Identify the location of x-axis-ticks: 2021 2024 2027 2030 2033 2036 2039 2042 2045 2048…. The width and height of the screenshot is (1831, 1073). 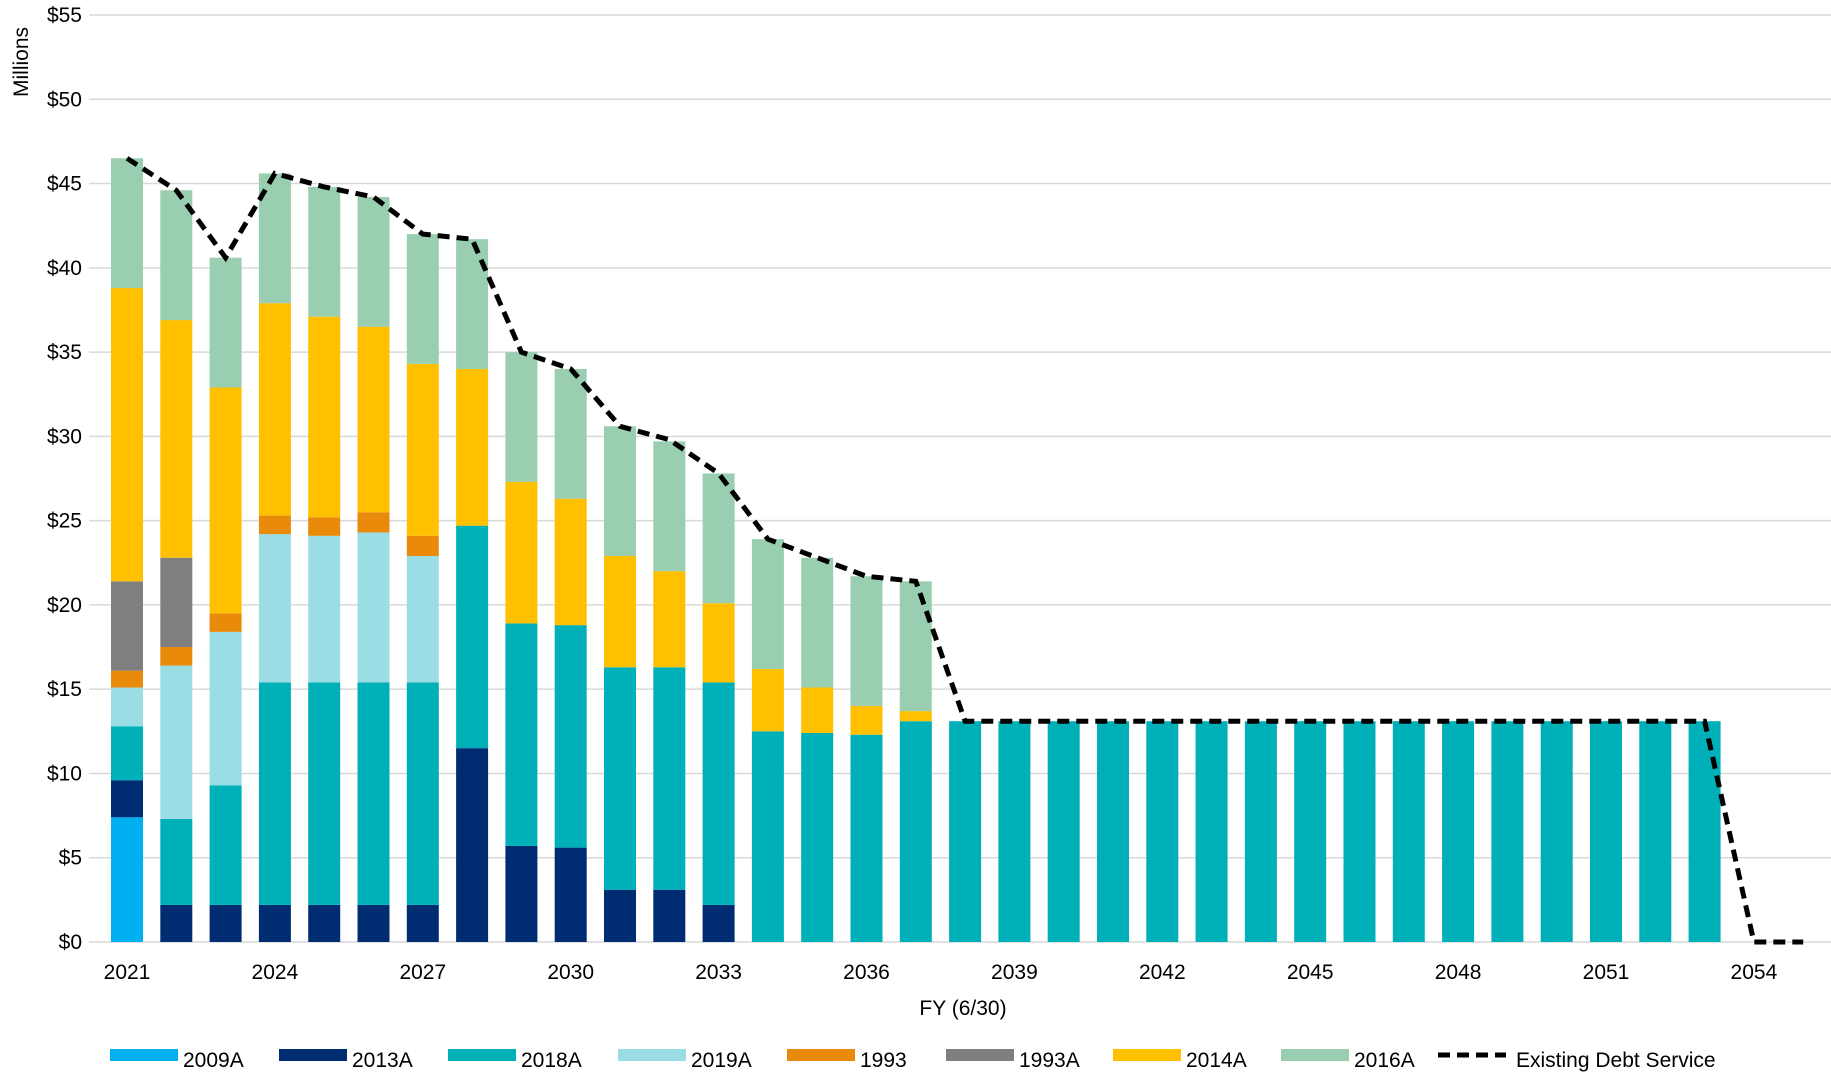
(941, 972).